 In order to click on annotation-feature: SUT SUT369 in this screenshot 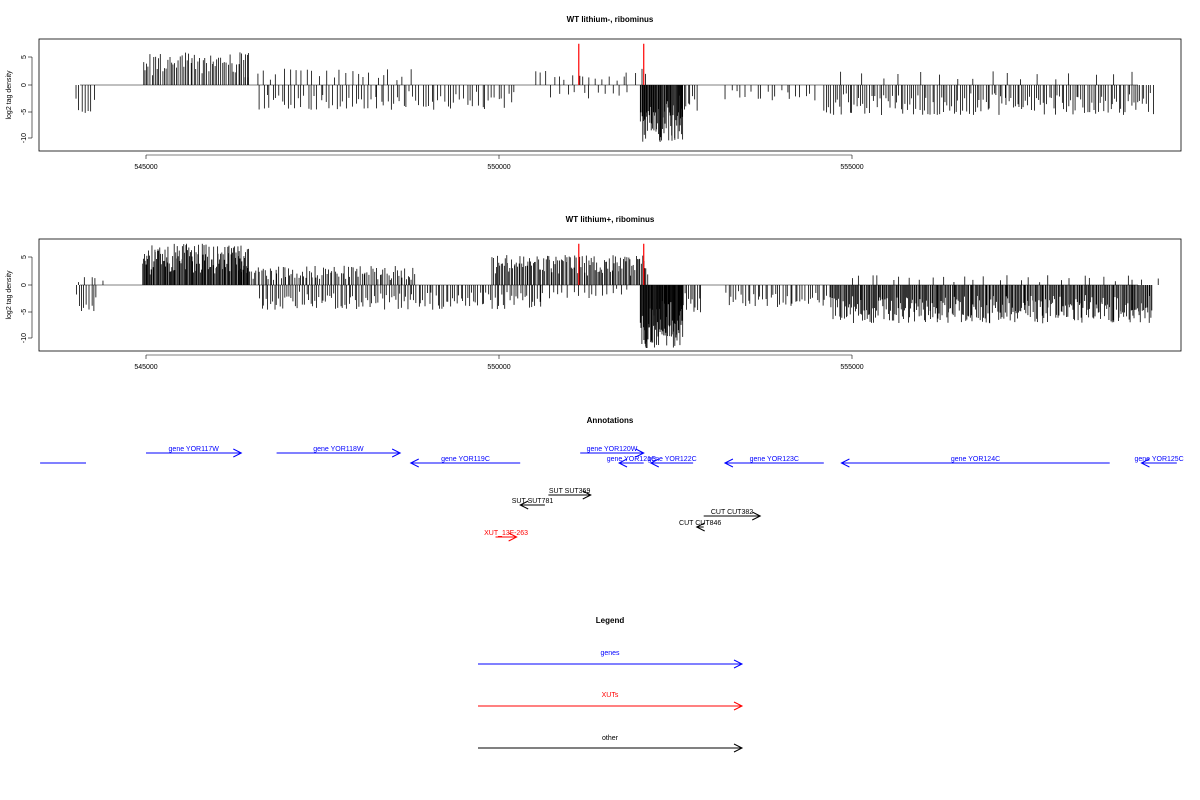, I will do `click(570, 494)`.